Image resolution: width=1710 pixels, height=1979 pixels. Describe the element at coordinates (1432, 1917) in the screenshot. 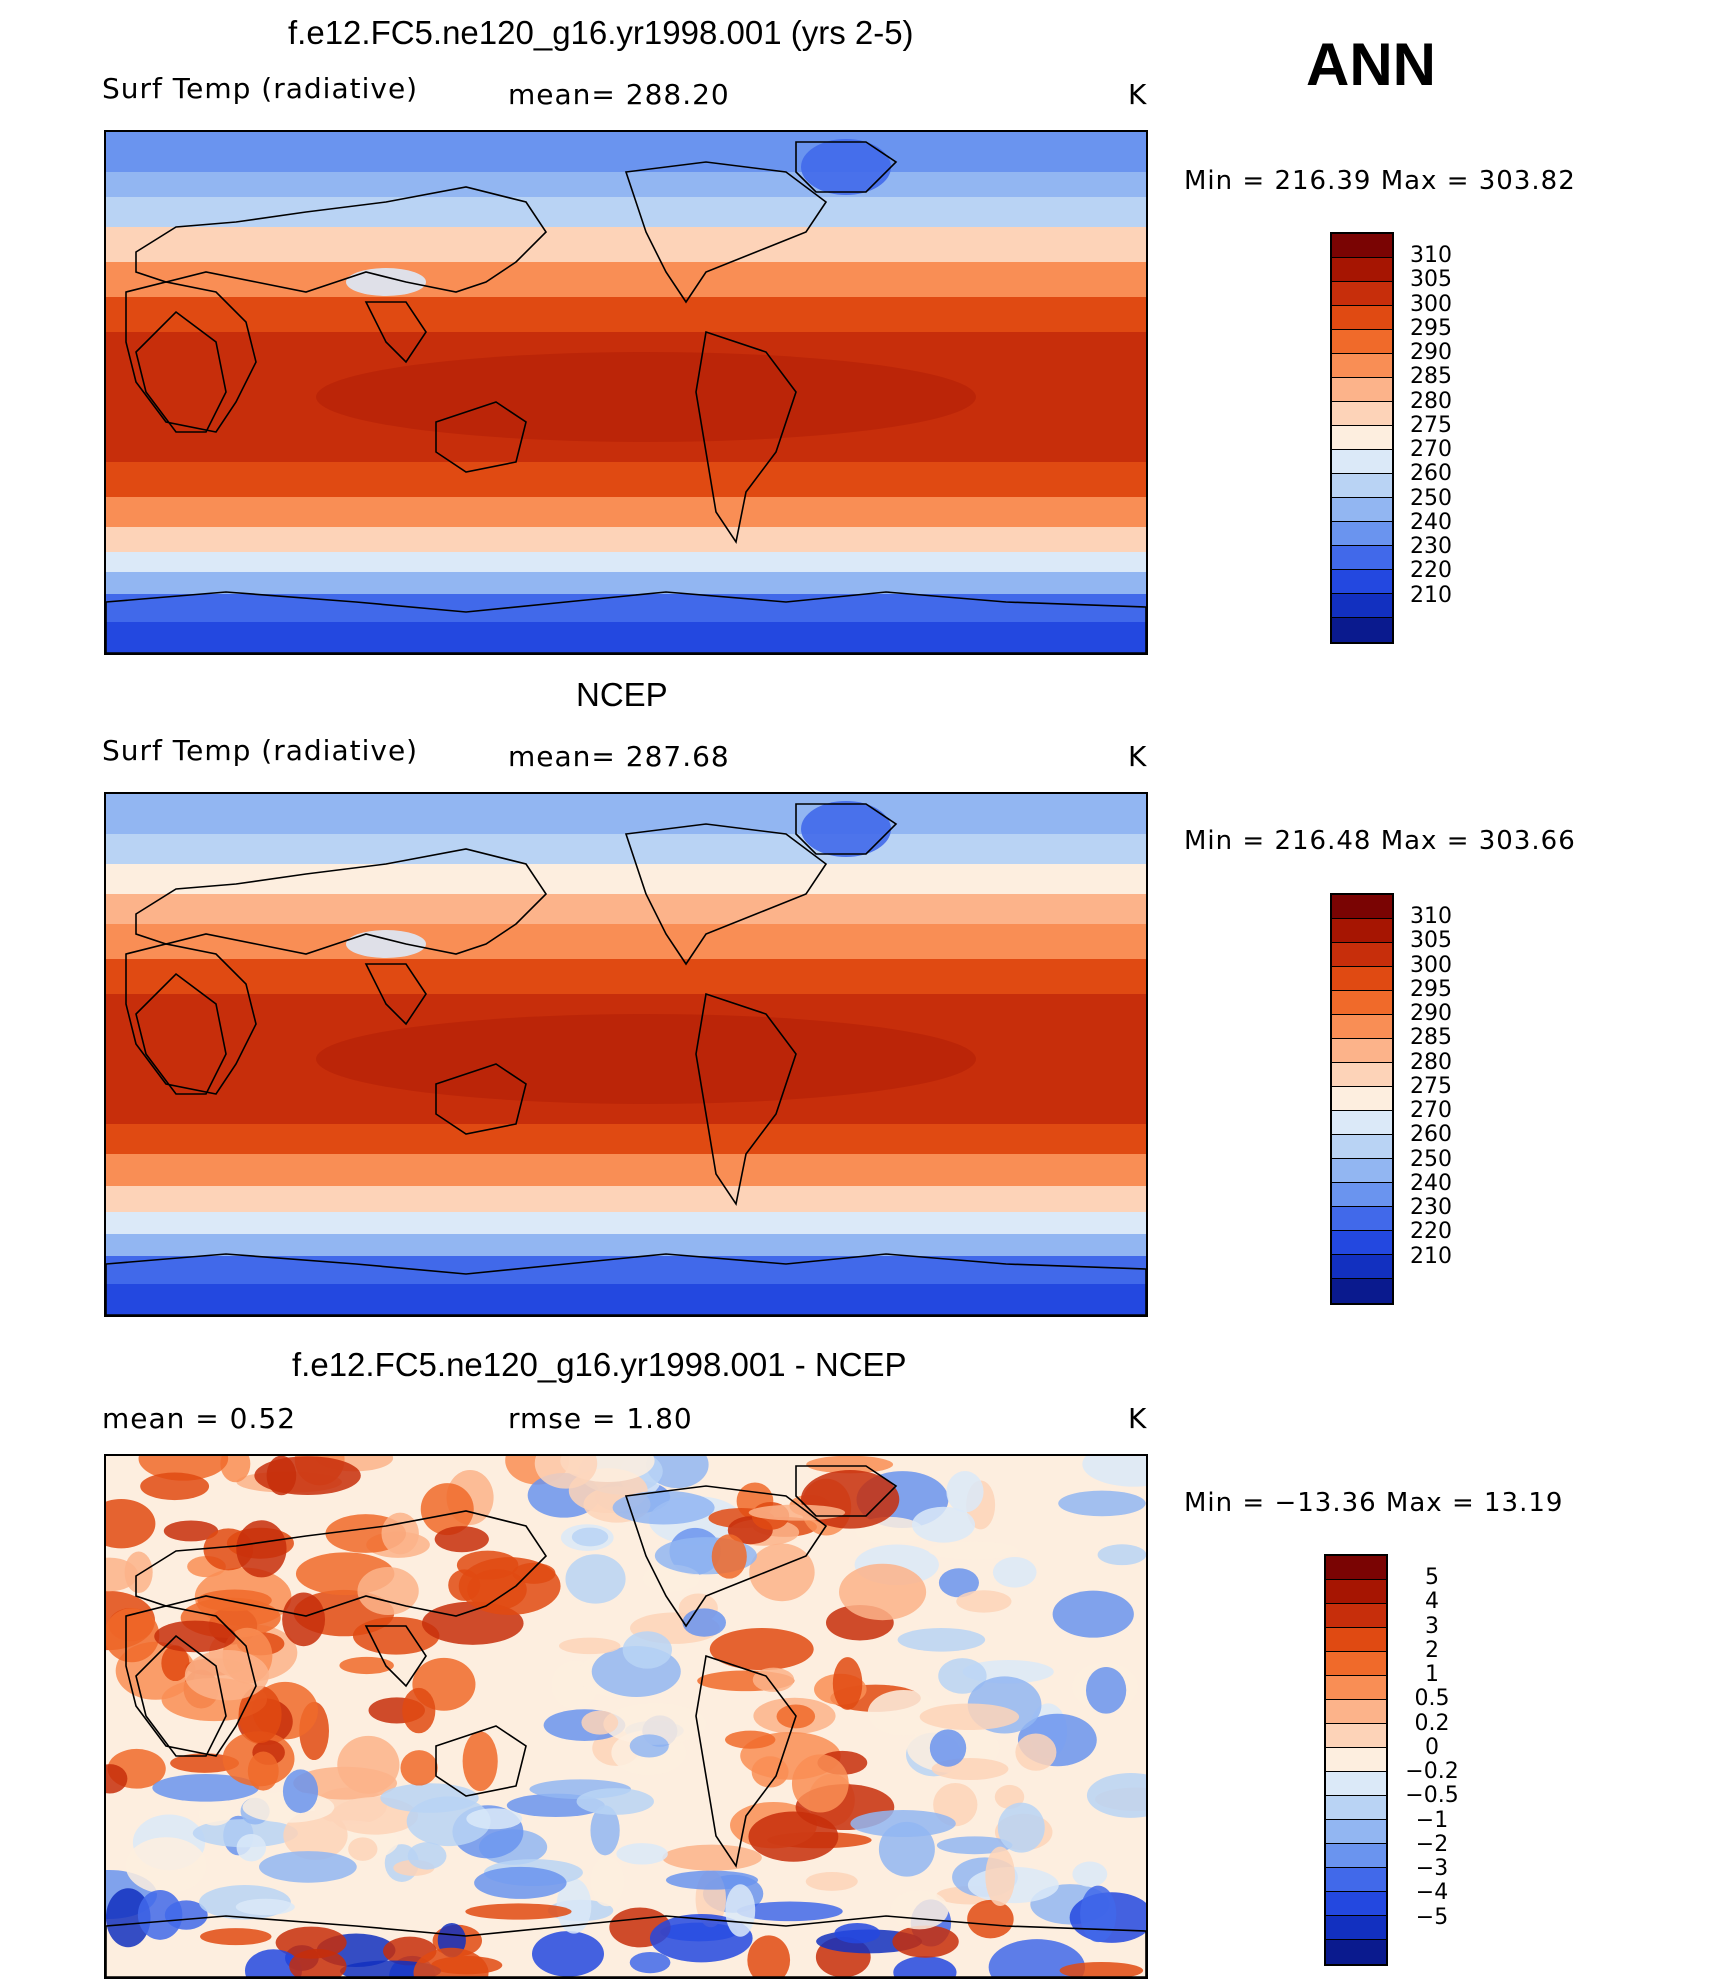

I see `colorbar-tick-label: −5` at that location.